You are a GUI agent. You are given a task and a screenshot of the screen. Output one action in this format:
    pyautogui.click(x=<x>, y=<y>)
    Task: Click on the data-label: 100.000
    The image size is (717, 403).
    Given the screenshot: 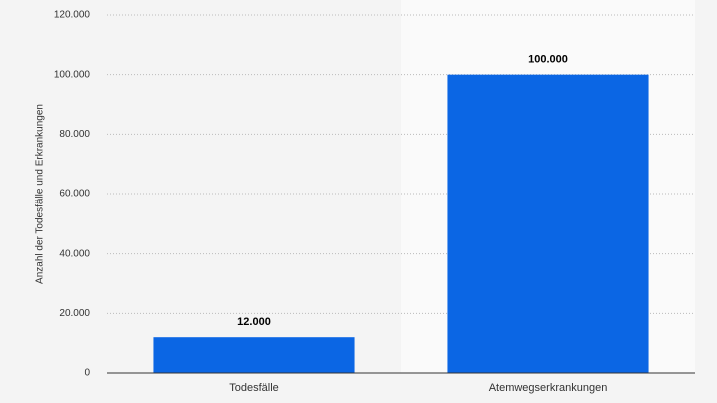 What is the action you would take?
    pyautogui.click(x=548, y=60)
    